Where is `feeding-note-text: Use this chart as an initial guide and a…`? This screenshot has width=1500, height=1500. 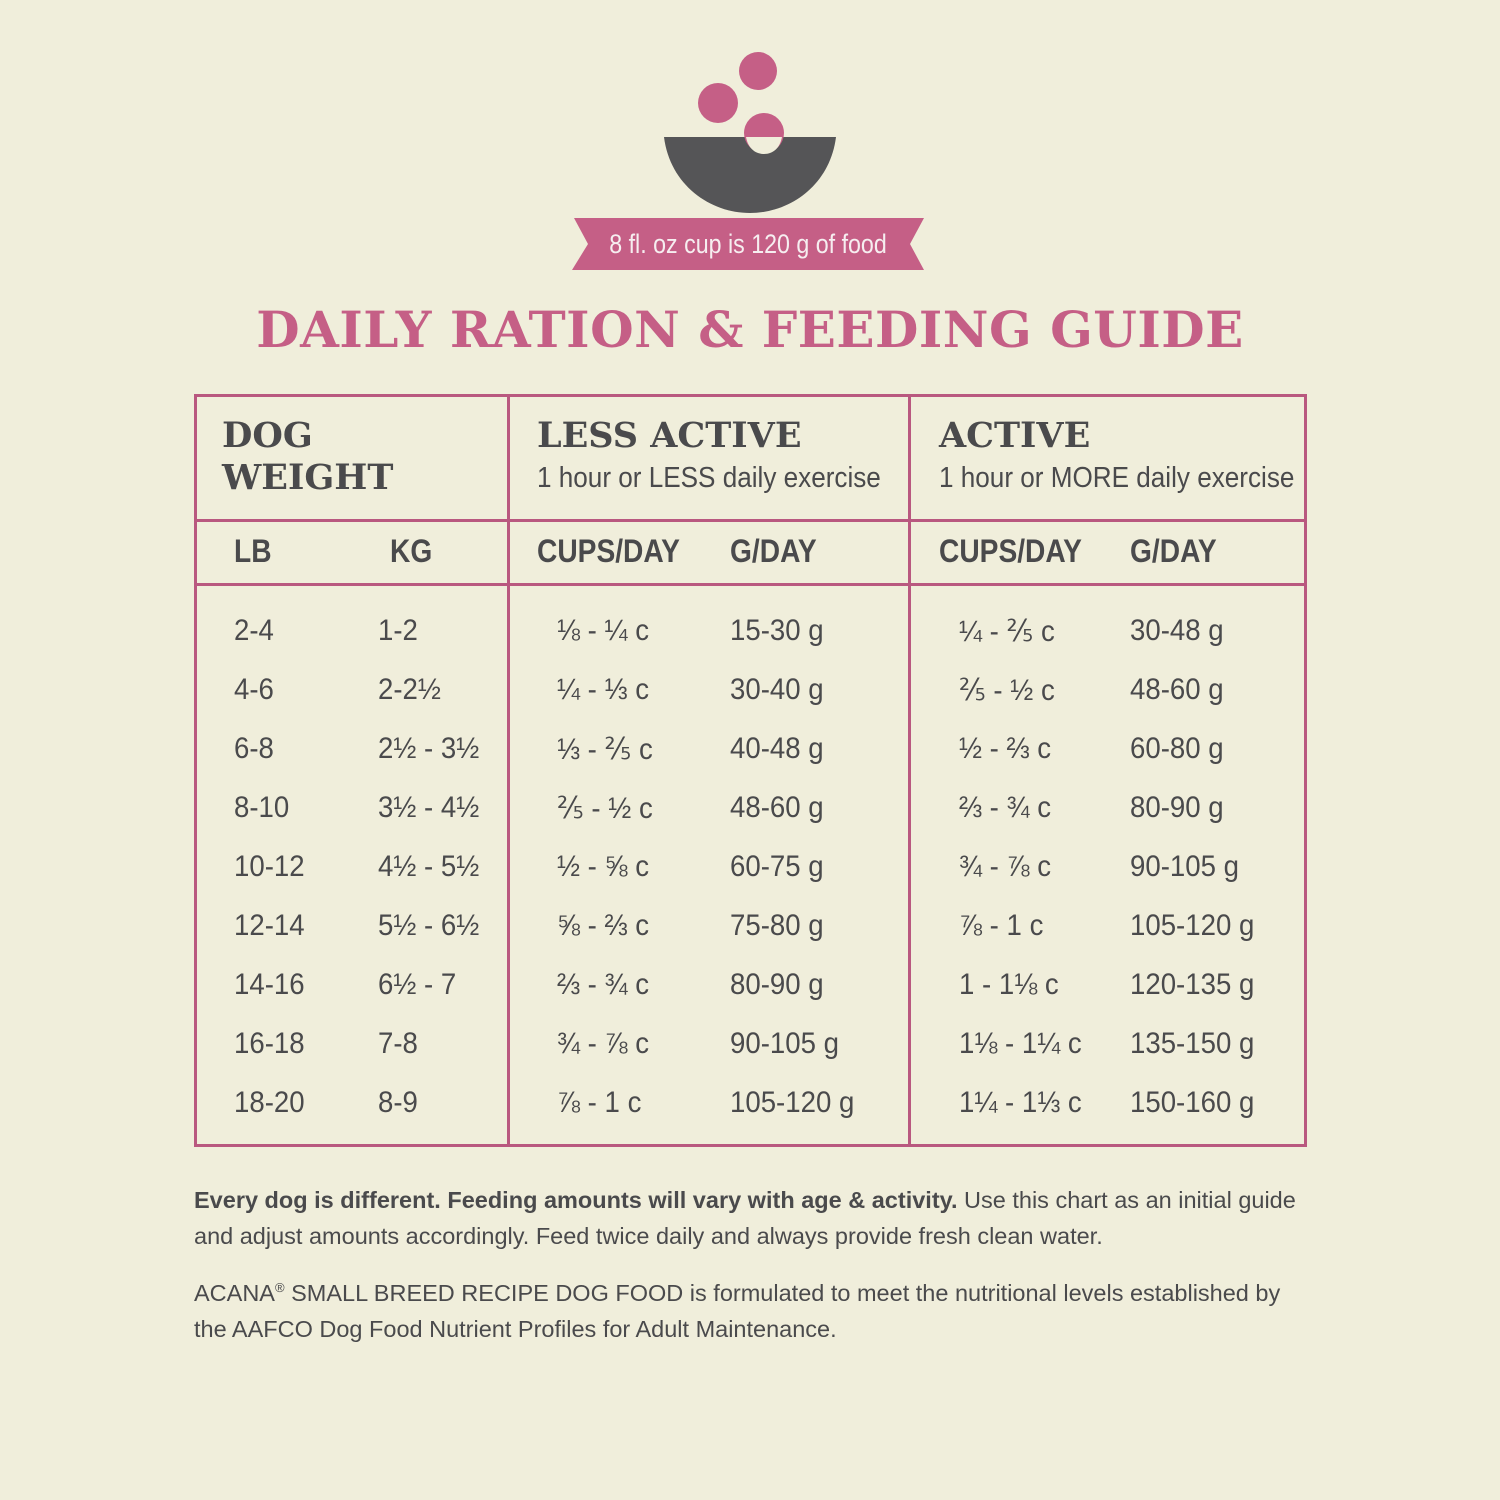
feeding-note-text: Use this chart as an initial guide and a… is located at coordinates (745, 1218).